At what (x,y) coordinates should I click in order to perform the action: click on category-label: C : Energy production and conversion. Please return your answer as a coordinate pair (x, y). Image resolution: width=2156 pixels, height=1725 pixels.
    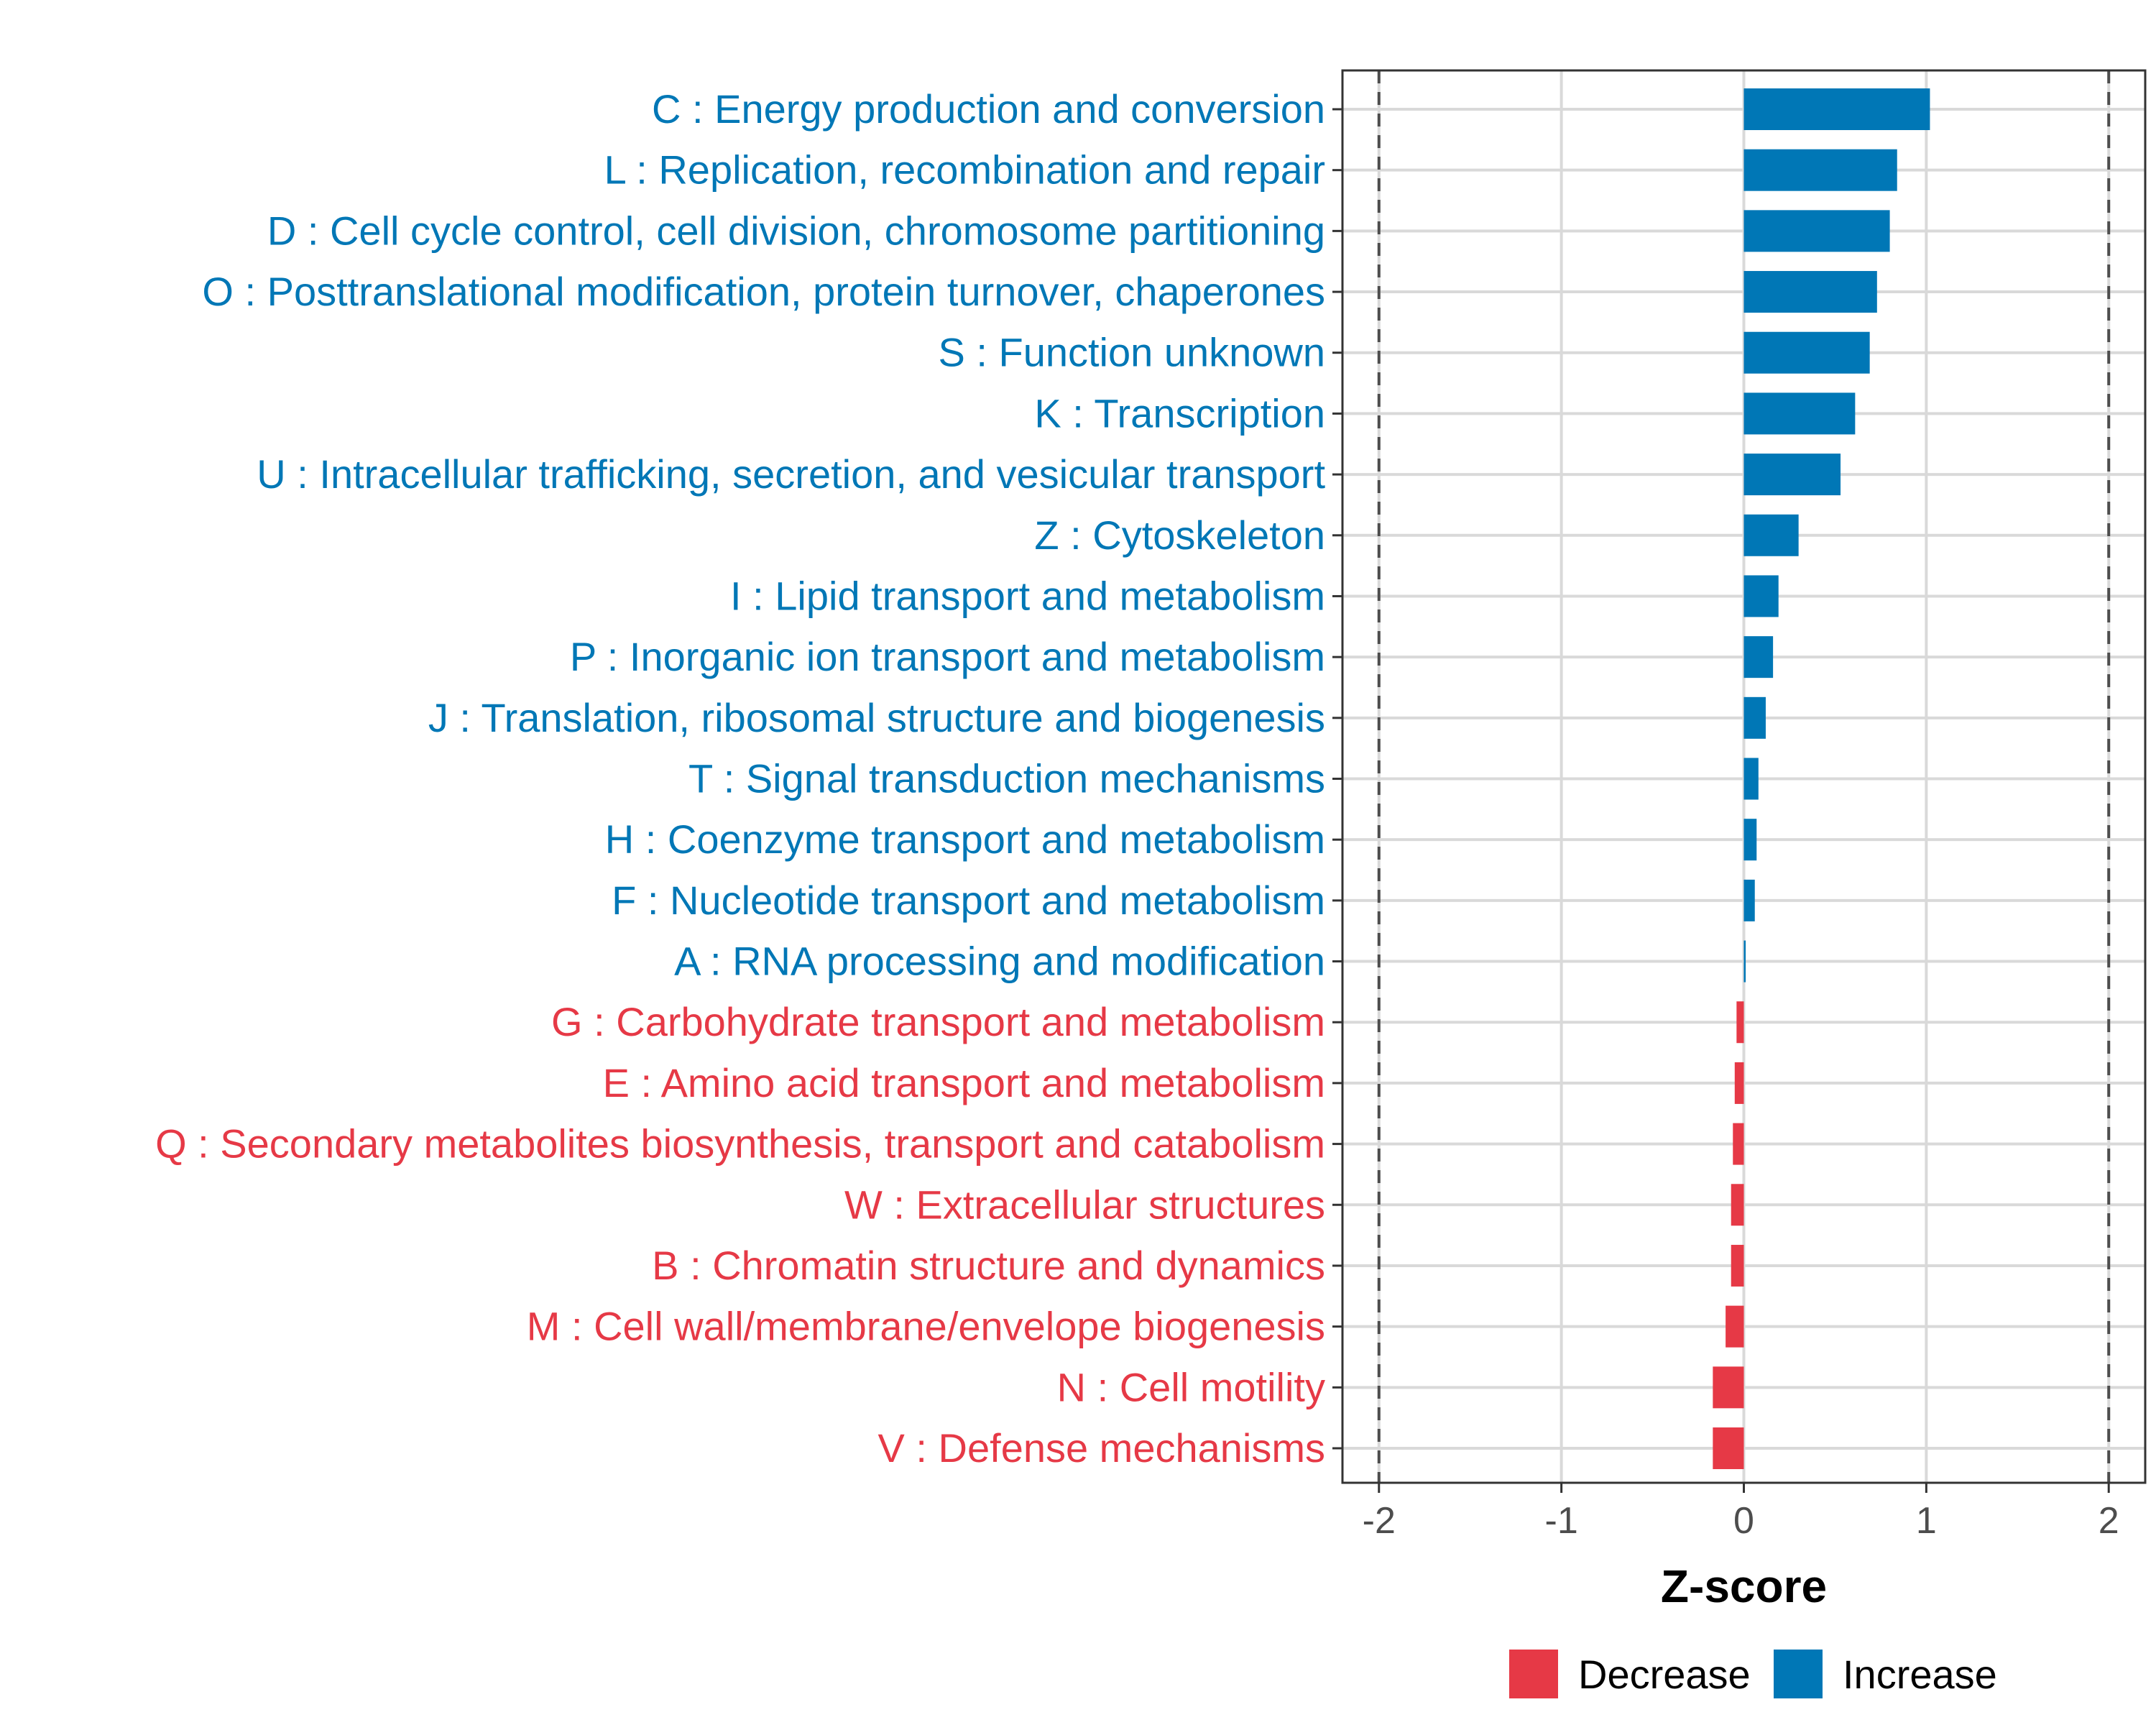
    Looking at the image, I should click on (988, 109).